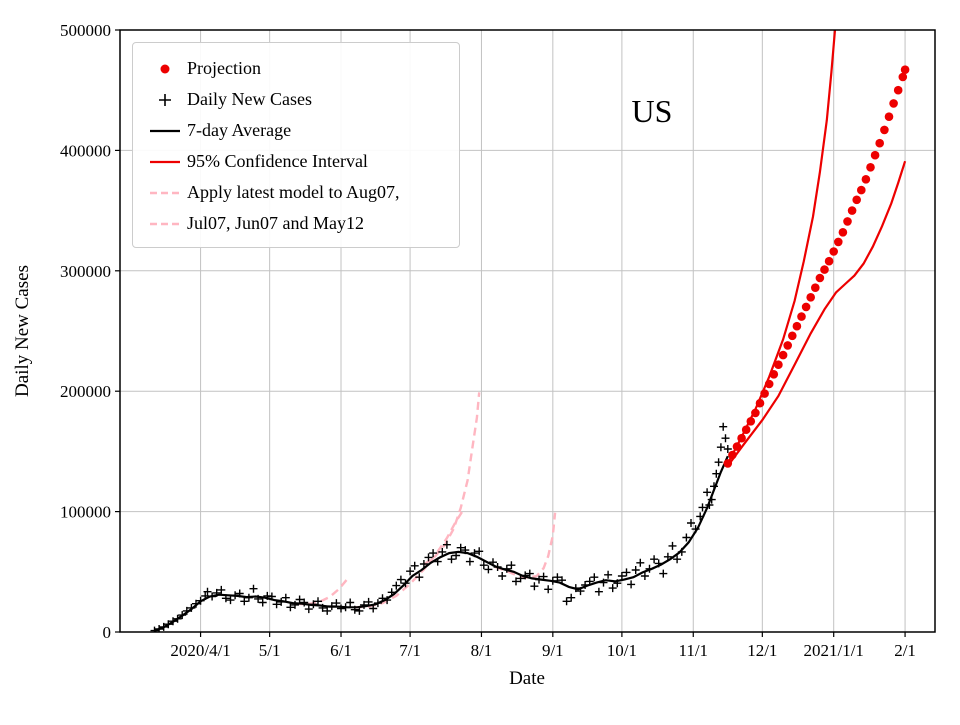 The width and height of the screenshot is (960, 725). What do you see at coordinates (452, 479) in the screenshot?
I see `old-model-line-Jul07` at bounding box center [452, 479].